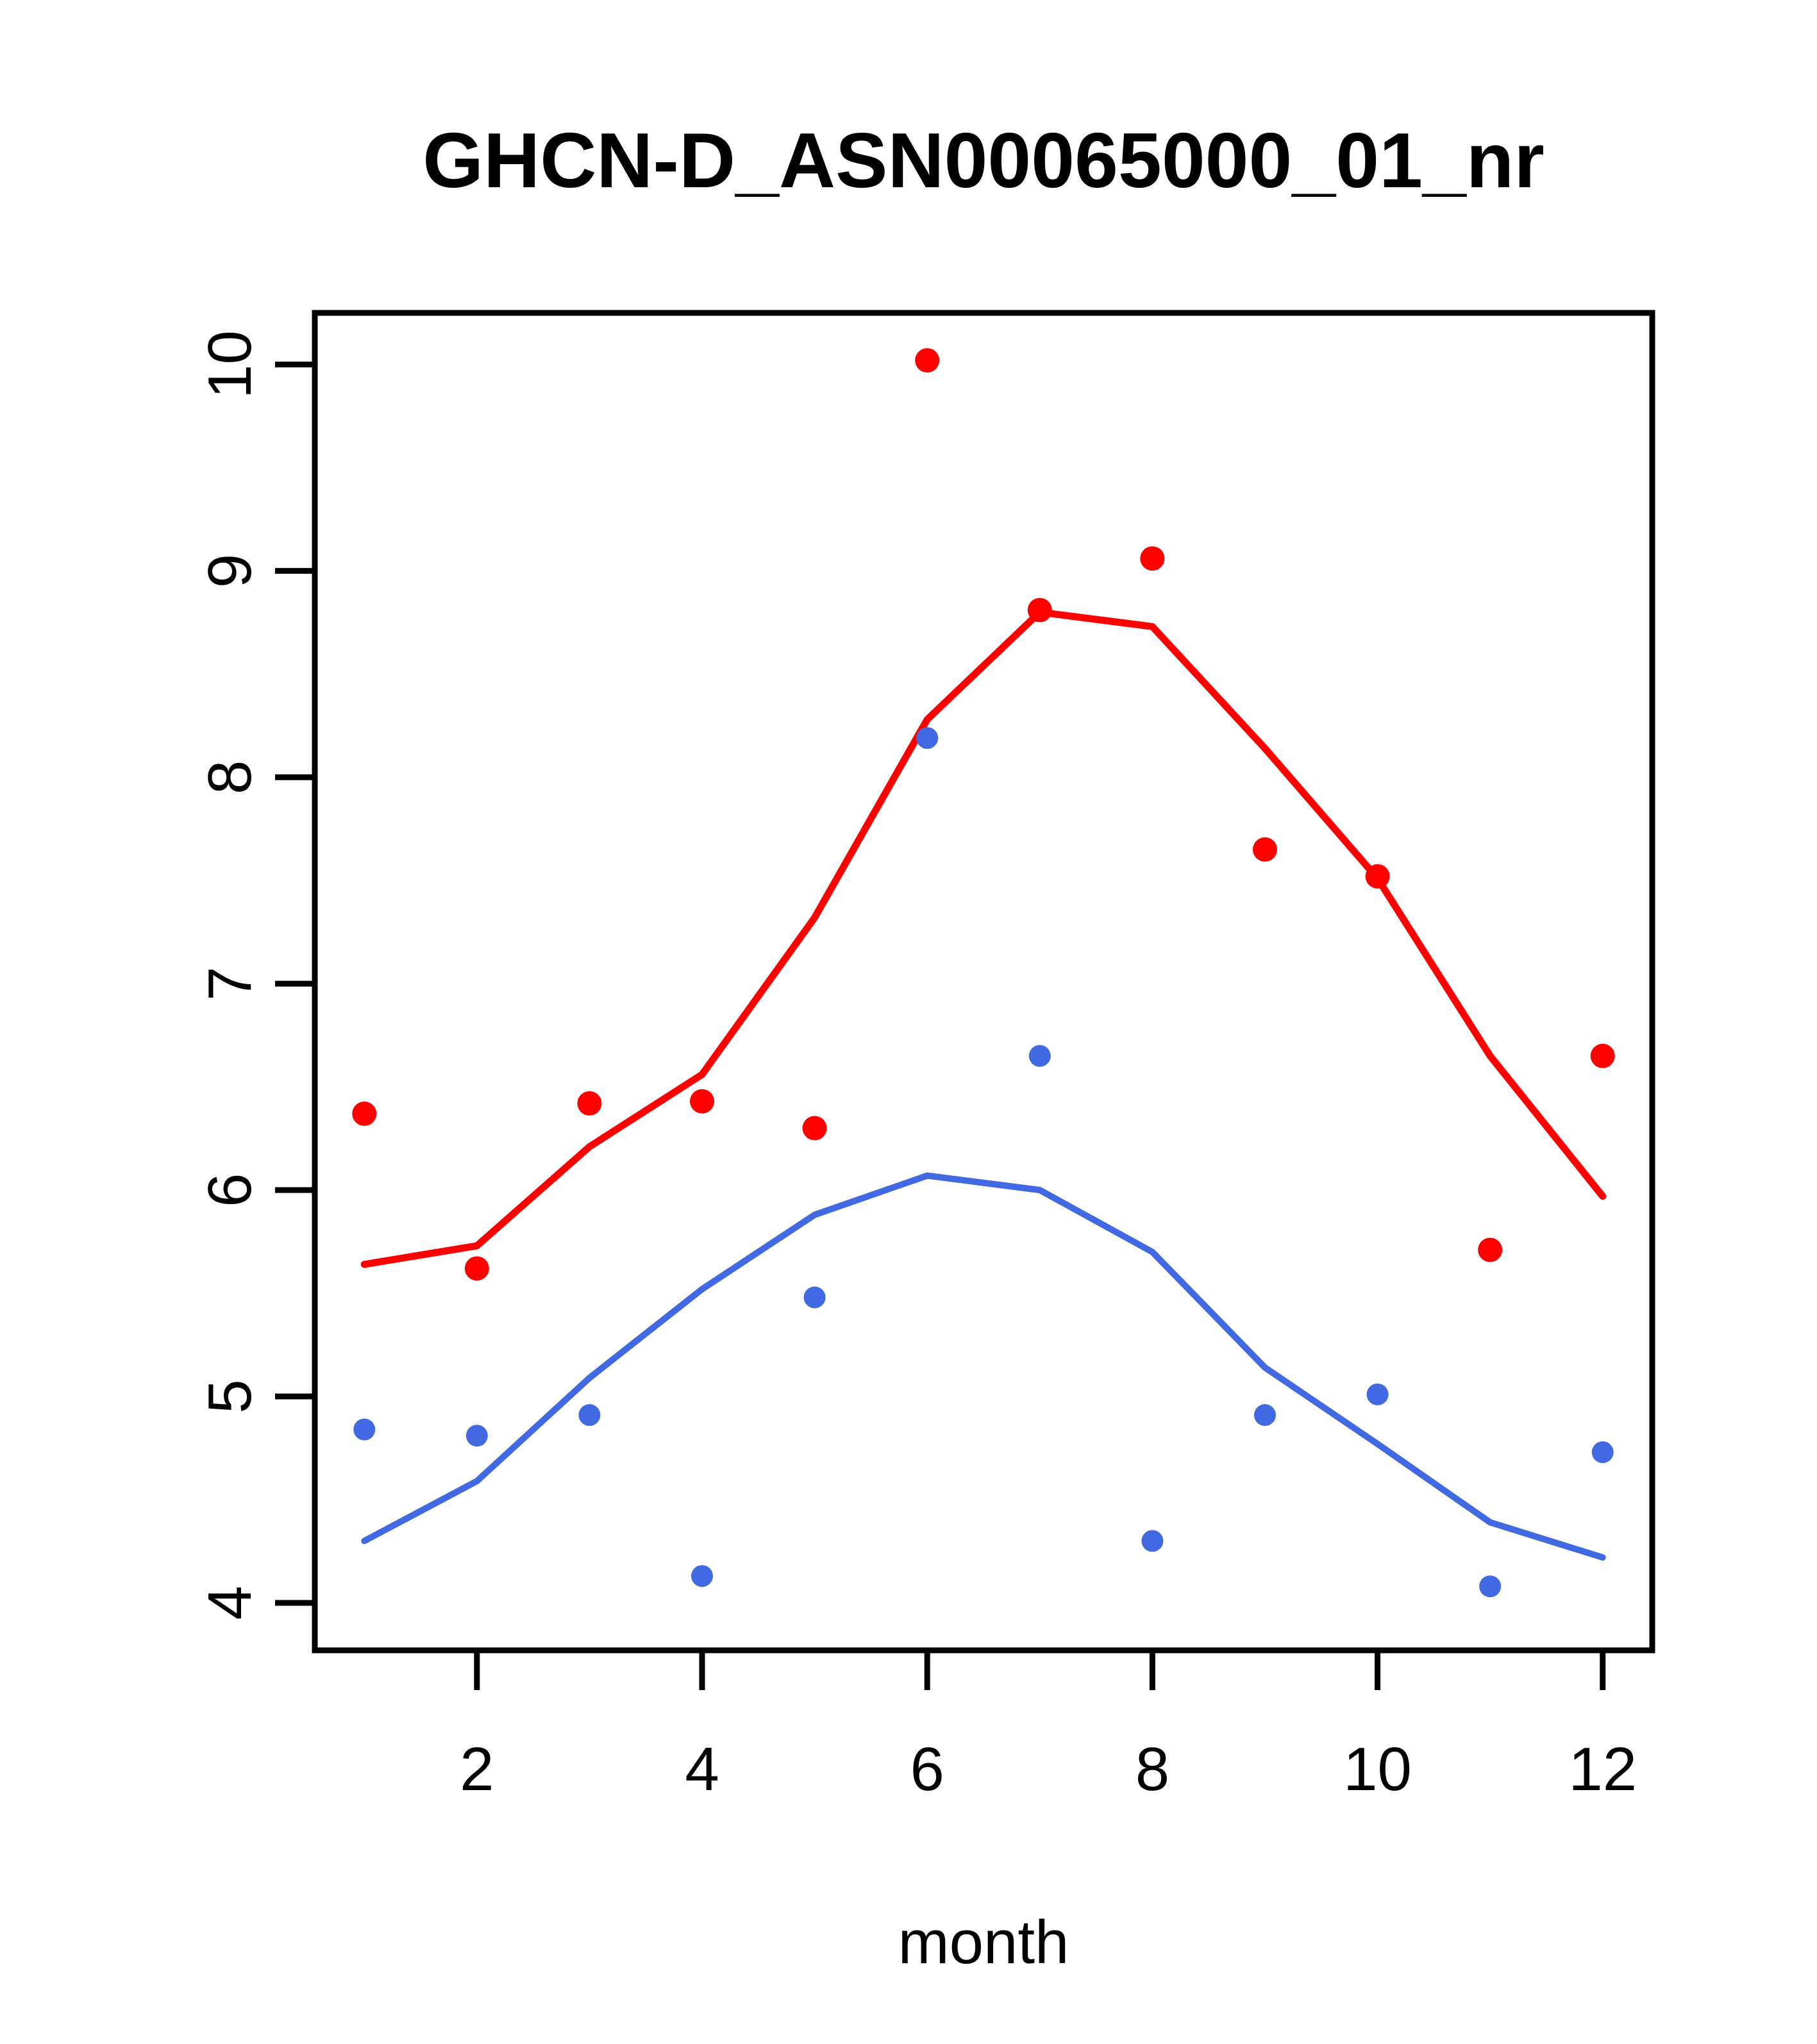 Image resolution: width=1817 pixels, height=2044 pixels. I want to click on y-tick-label: 9, so click(230, 571).